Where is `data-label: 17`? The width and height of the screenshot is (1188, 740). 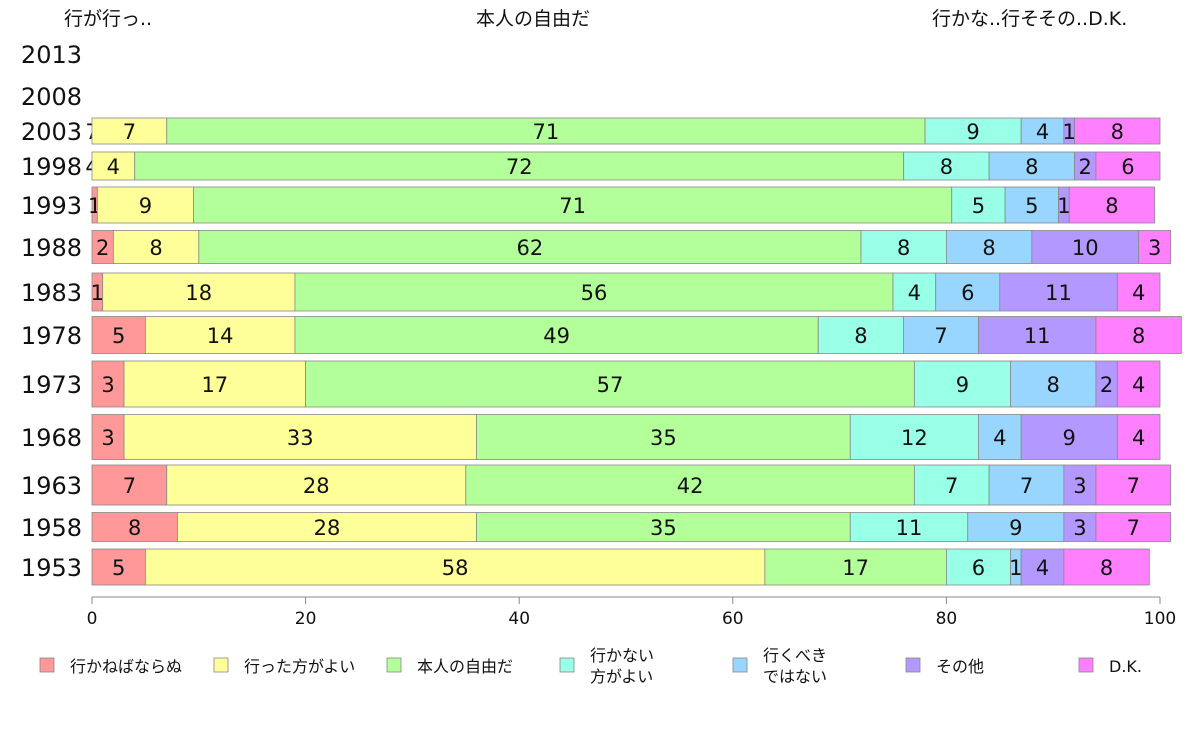
data-label: 17 is located at coordinates (214, 385).